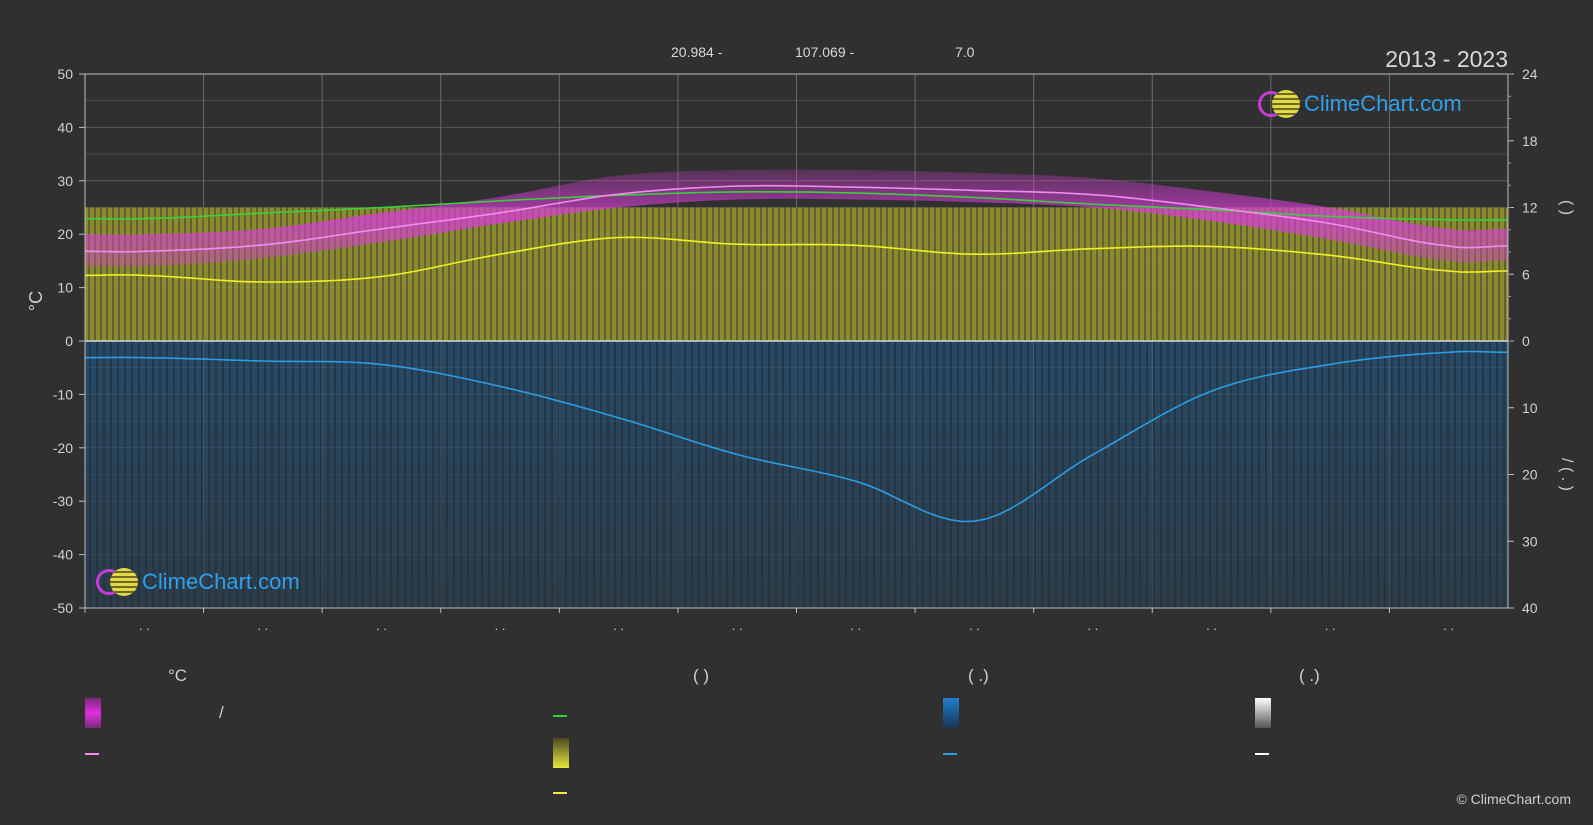 This screenshot has width=1593, height=825. Describe the element at coordinates (36, 301) in the screenshot. I see `left-axis-label: °C` at that location.